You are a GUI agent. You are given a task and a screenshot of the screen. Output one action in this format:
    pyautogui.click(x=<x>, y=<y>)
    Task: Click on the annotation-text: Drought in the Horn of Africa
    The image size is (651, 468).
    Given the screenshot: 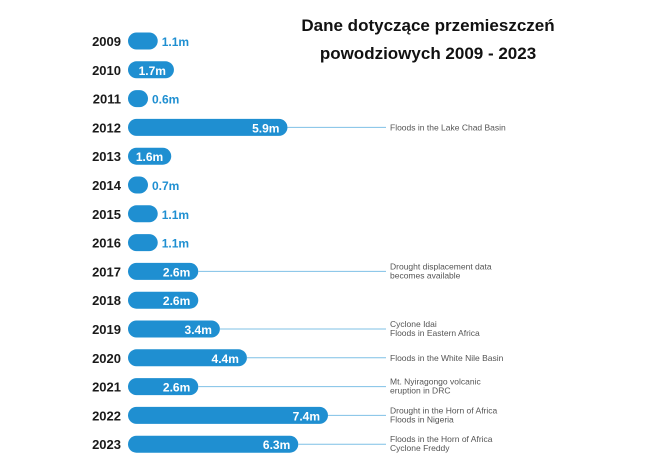 What is the action you would take?
    pyautogui.click(x=444, y=410)
    